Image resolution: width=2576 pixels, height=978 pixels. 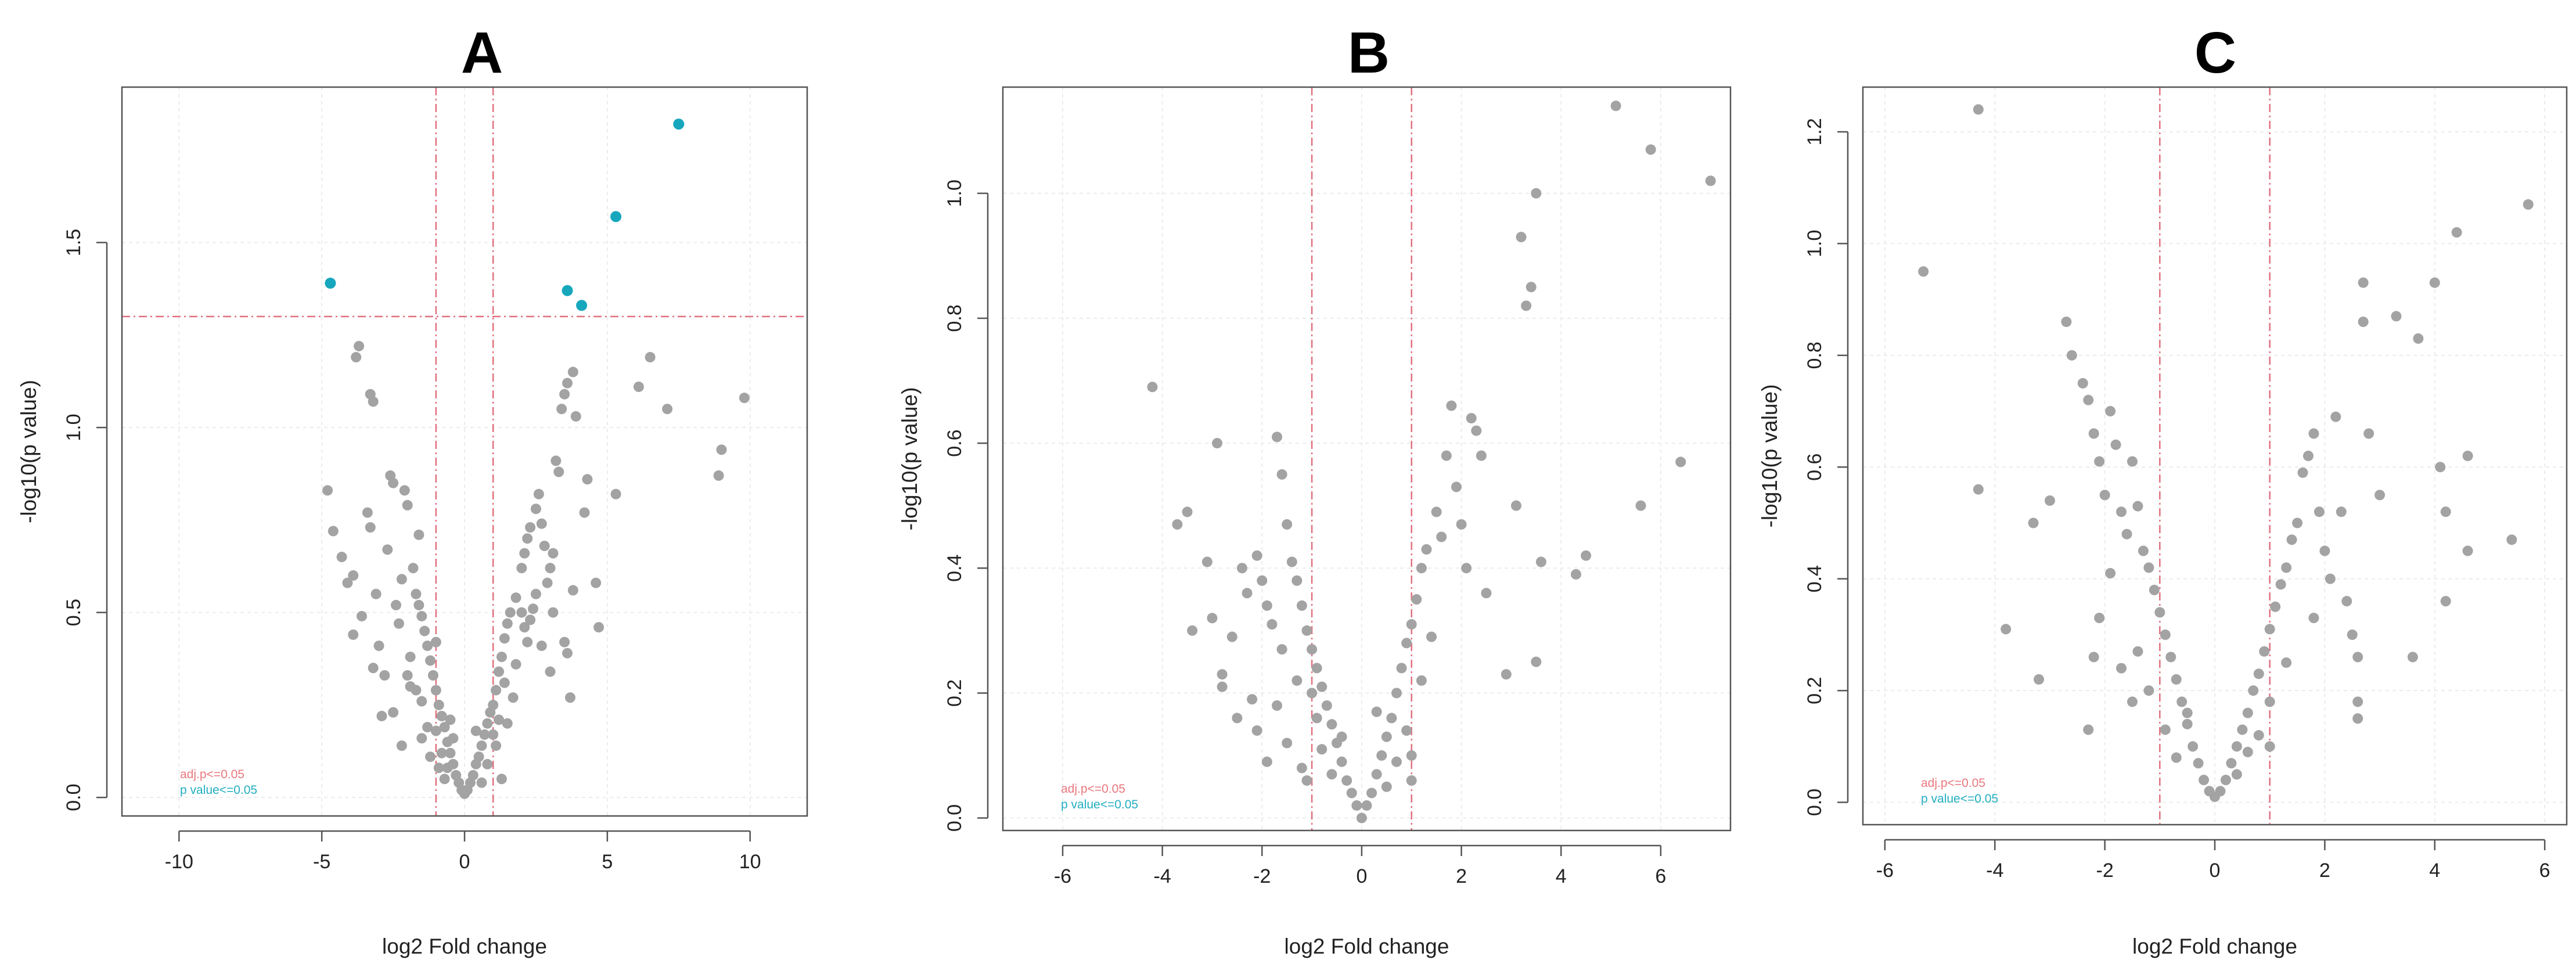 What do you see at coordinates (1361, 876) in the screenshot?
I see `x-tick-label: 0` at bounding box center [1361, 876].